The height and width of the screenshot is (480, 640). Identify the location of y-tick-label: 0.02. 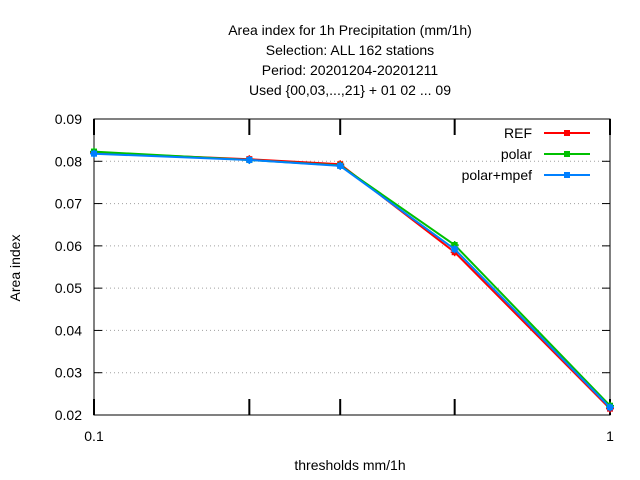
(68, 415).